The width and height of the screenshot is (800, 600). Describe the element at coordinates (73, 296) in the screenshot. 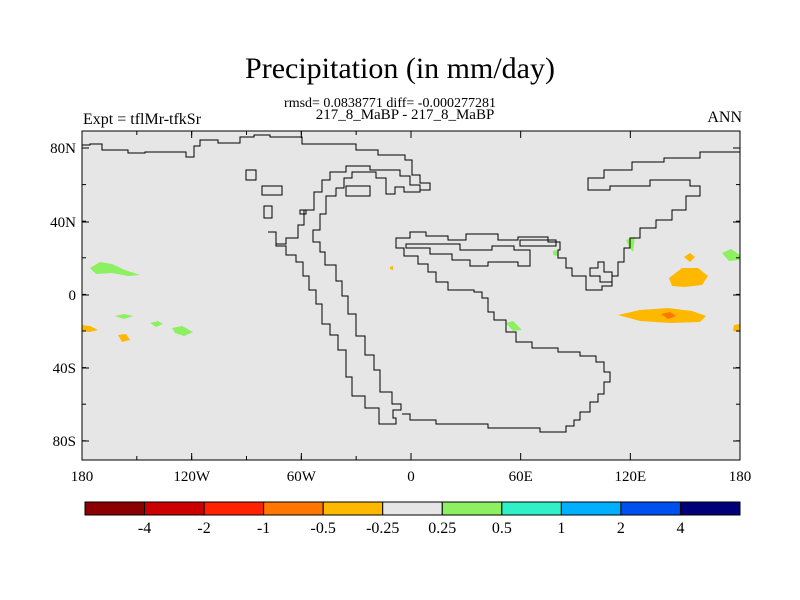

I see `lat-tick-label: 0` at that location.